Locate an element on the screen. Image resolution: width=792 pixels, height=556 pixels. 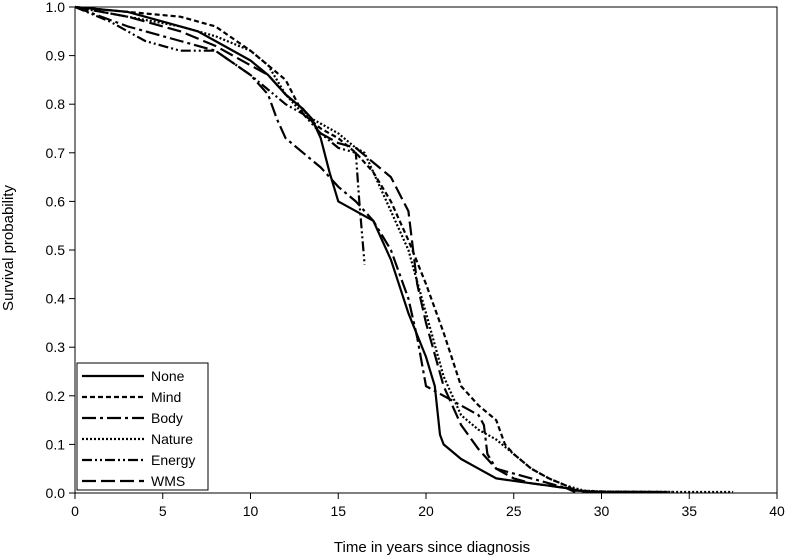
y-tick-label: 0.3 is located at coordinates (56, 347).